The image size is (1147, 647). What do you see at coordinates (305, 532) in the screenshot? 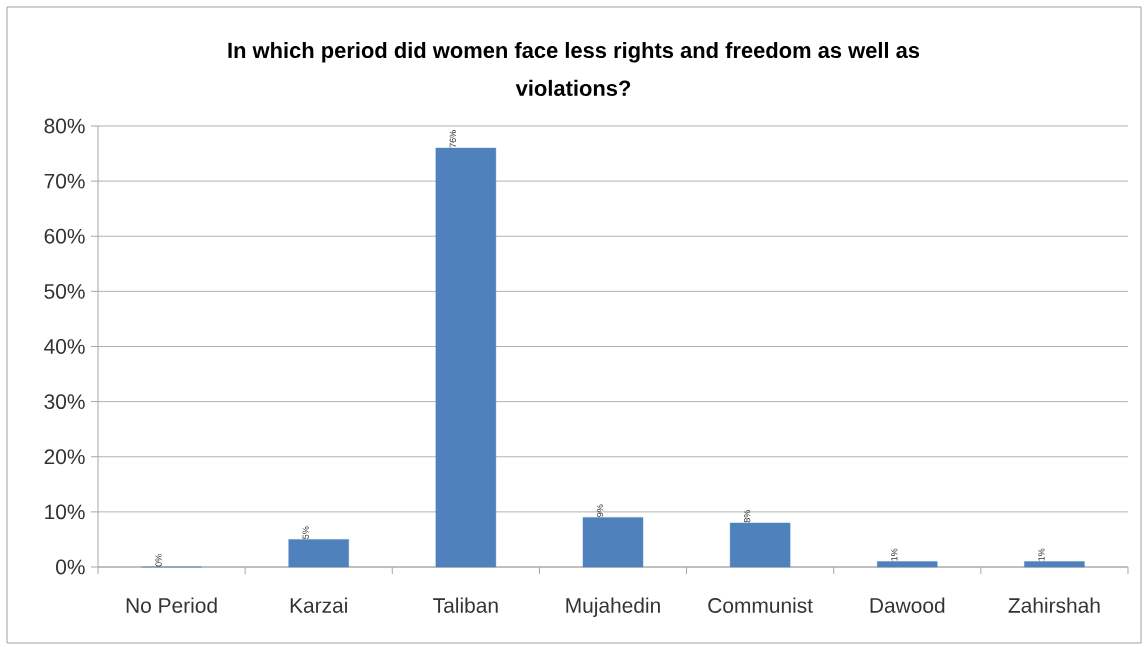
I see `data-label: 5%` at bounding box center [305, 532].